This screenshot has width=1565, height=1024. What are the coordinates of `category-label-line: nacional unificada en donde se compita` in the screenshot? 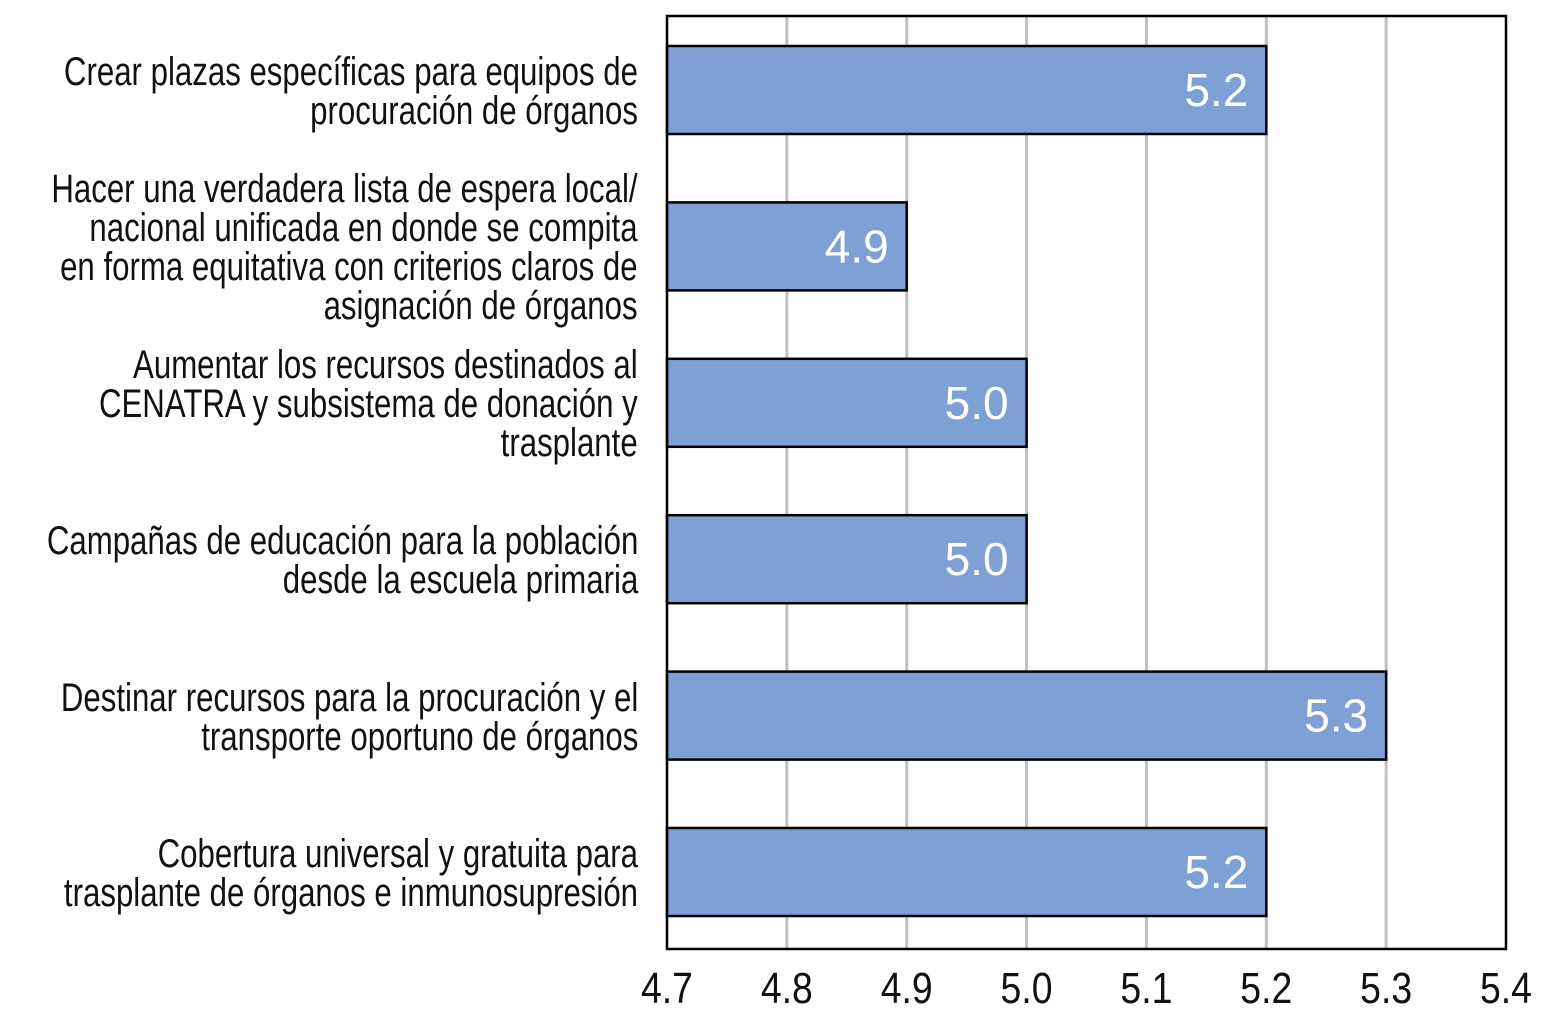 It's located at (363, 228).